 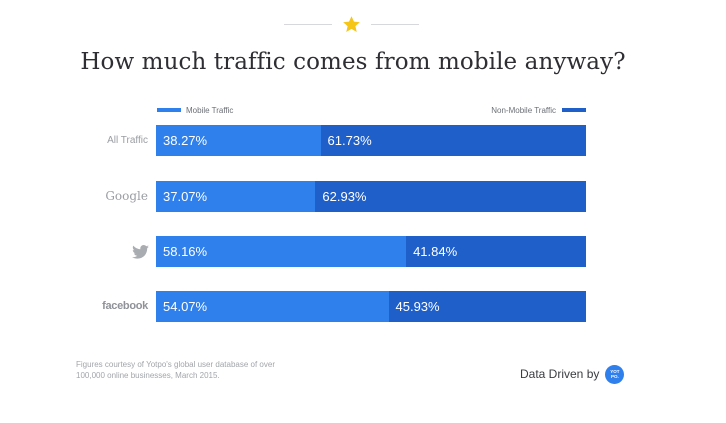 I want to click on legend-non-mobile: Non-Mobile Traffic, so click(x=538, y=110).